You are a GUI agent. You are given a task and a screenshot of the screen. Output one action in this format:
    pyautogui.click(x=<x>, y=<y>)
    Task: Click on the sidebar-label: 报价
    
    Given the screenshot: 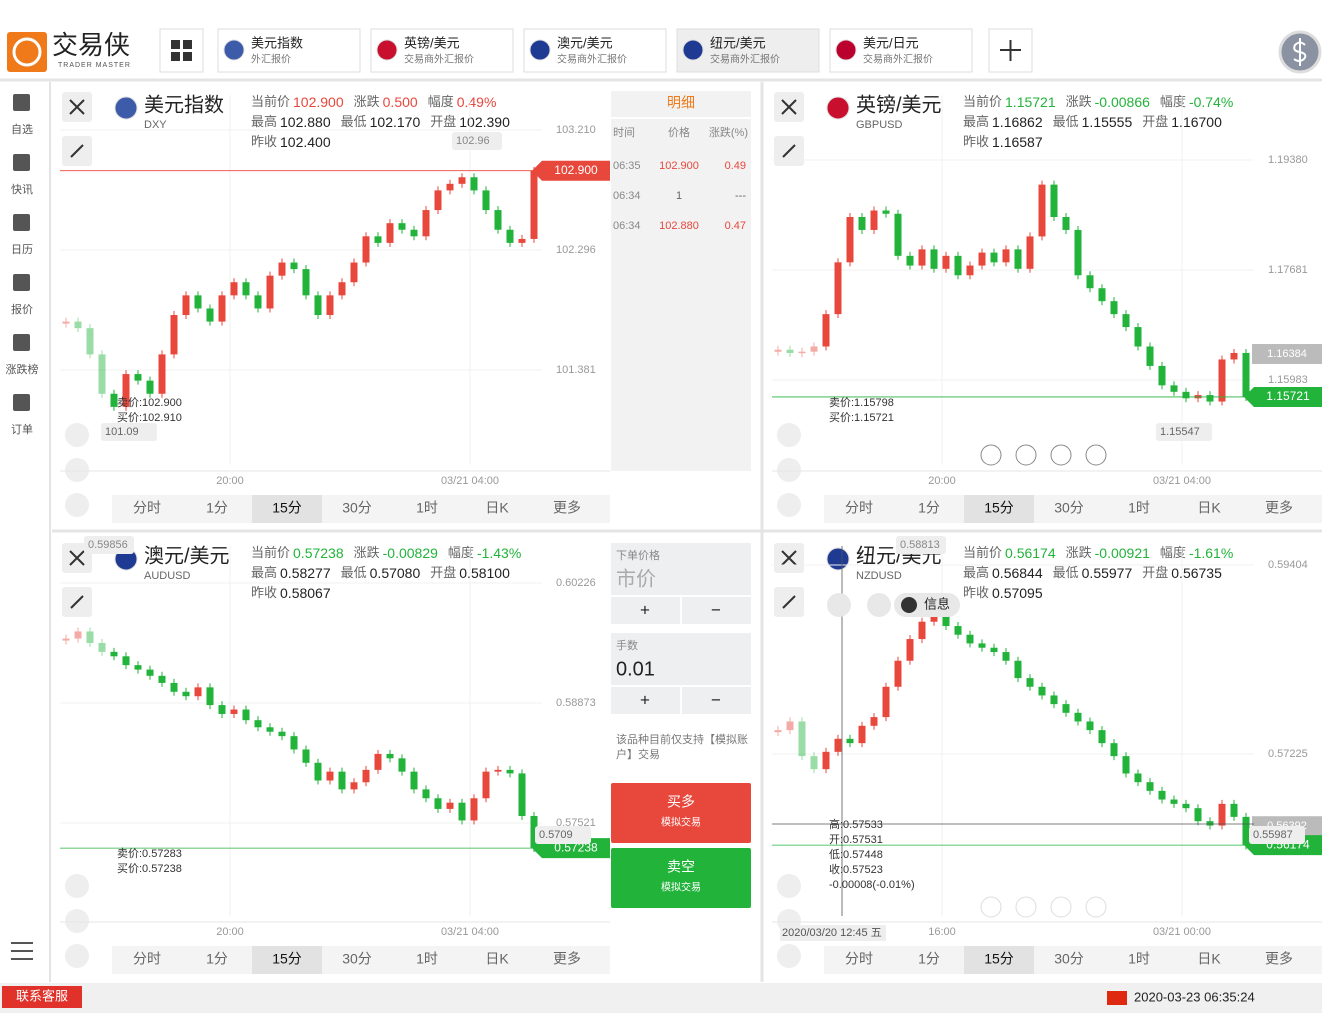 What is the action you would take?
    pyautogui.click(x=22, y=309)
    